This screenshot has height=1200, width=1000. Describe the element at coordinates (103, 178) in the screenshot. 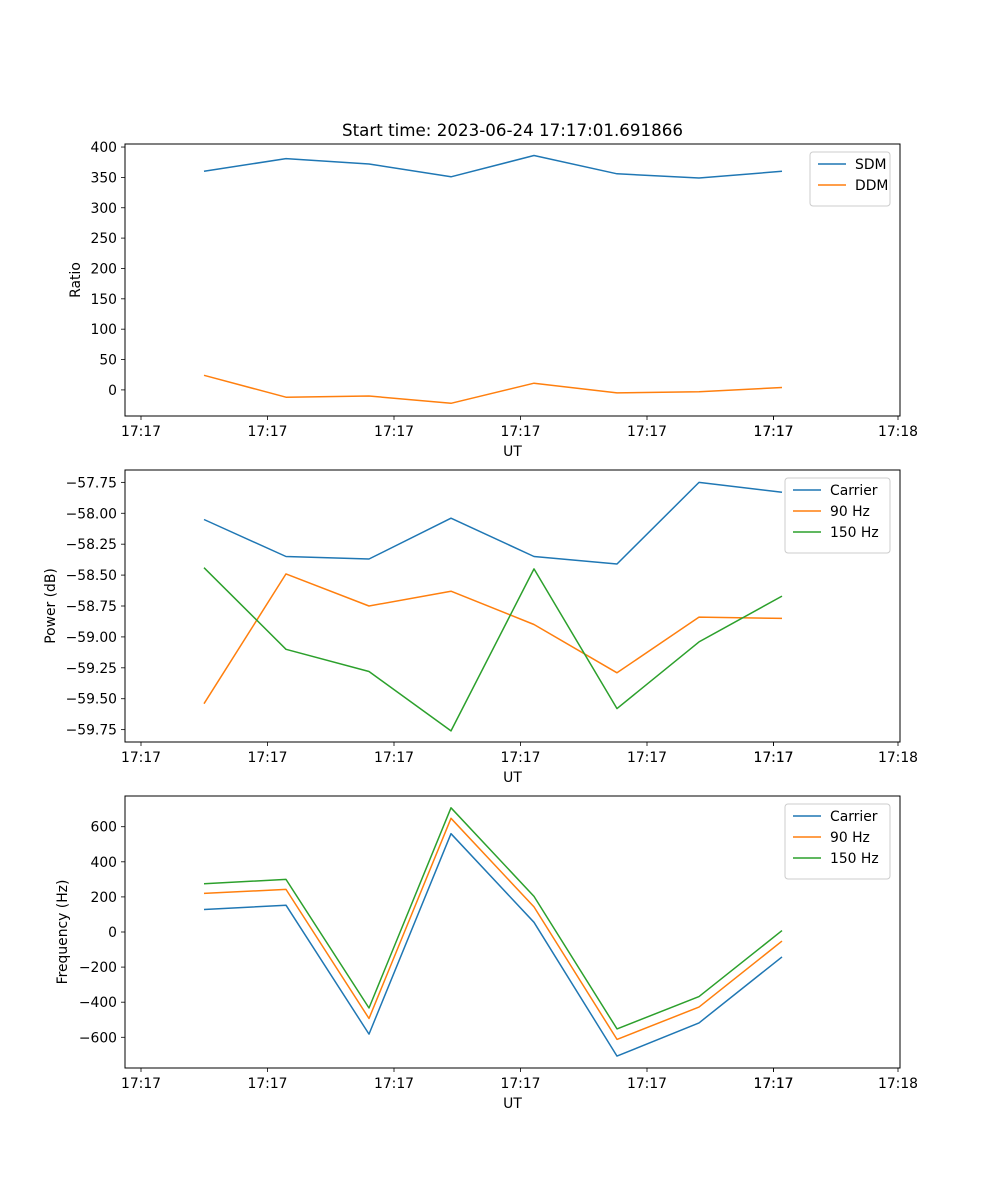

I see `y-tick-label: 350` at that location.